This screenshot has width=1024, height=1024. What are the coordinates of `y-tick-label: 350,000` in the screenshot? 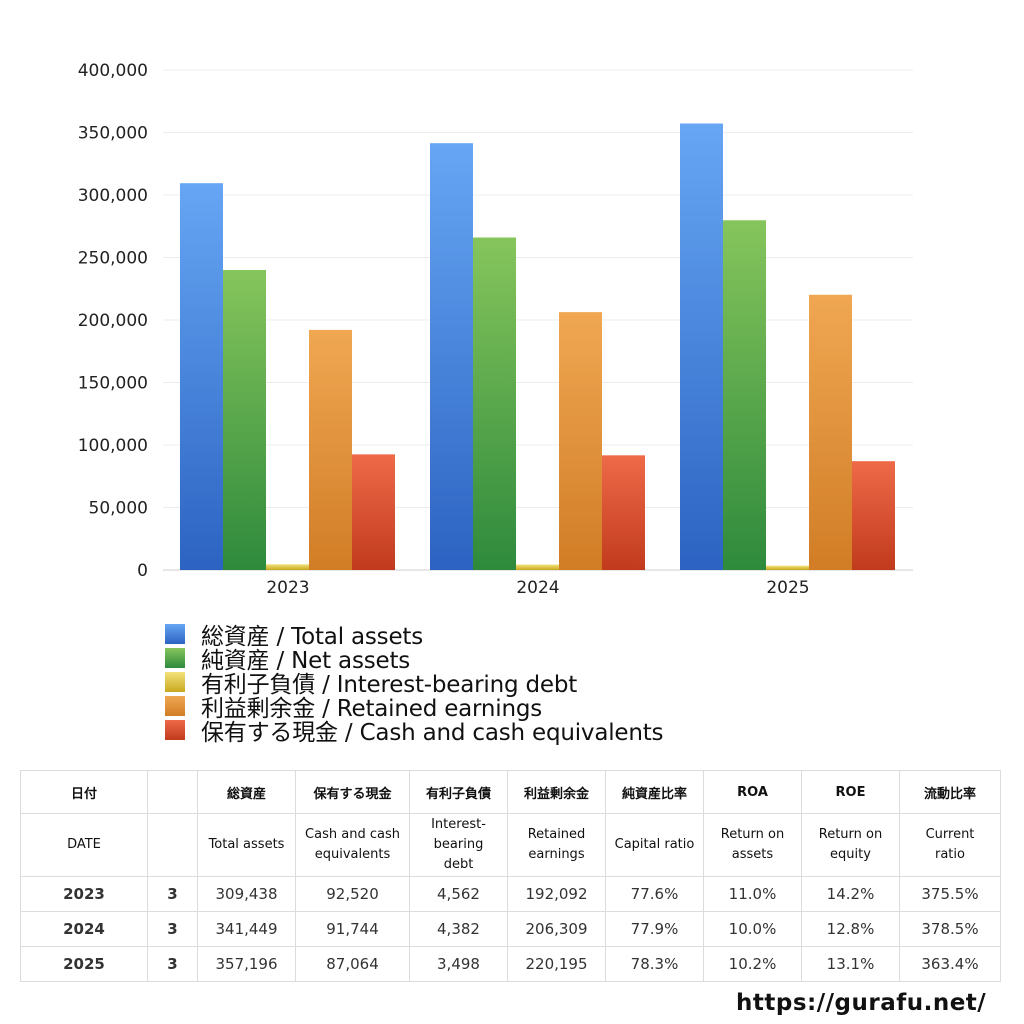 It's located at (113, 134).